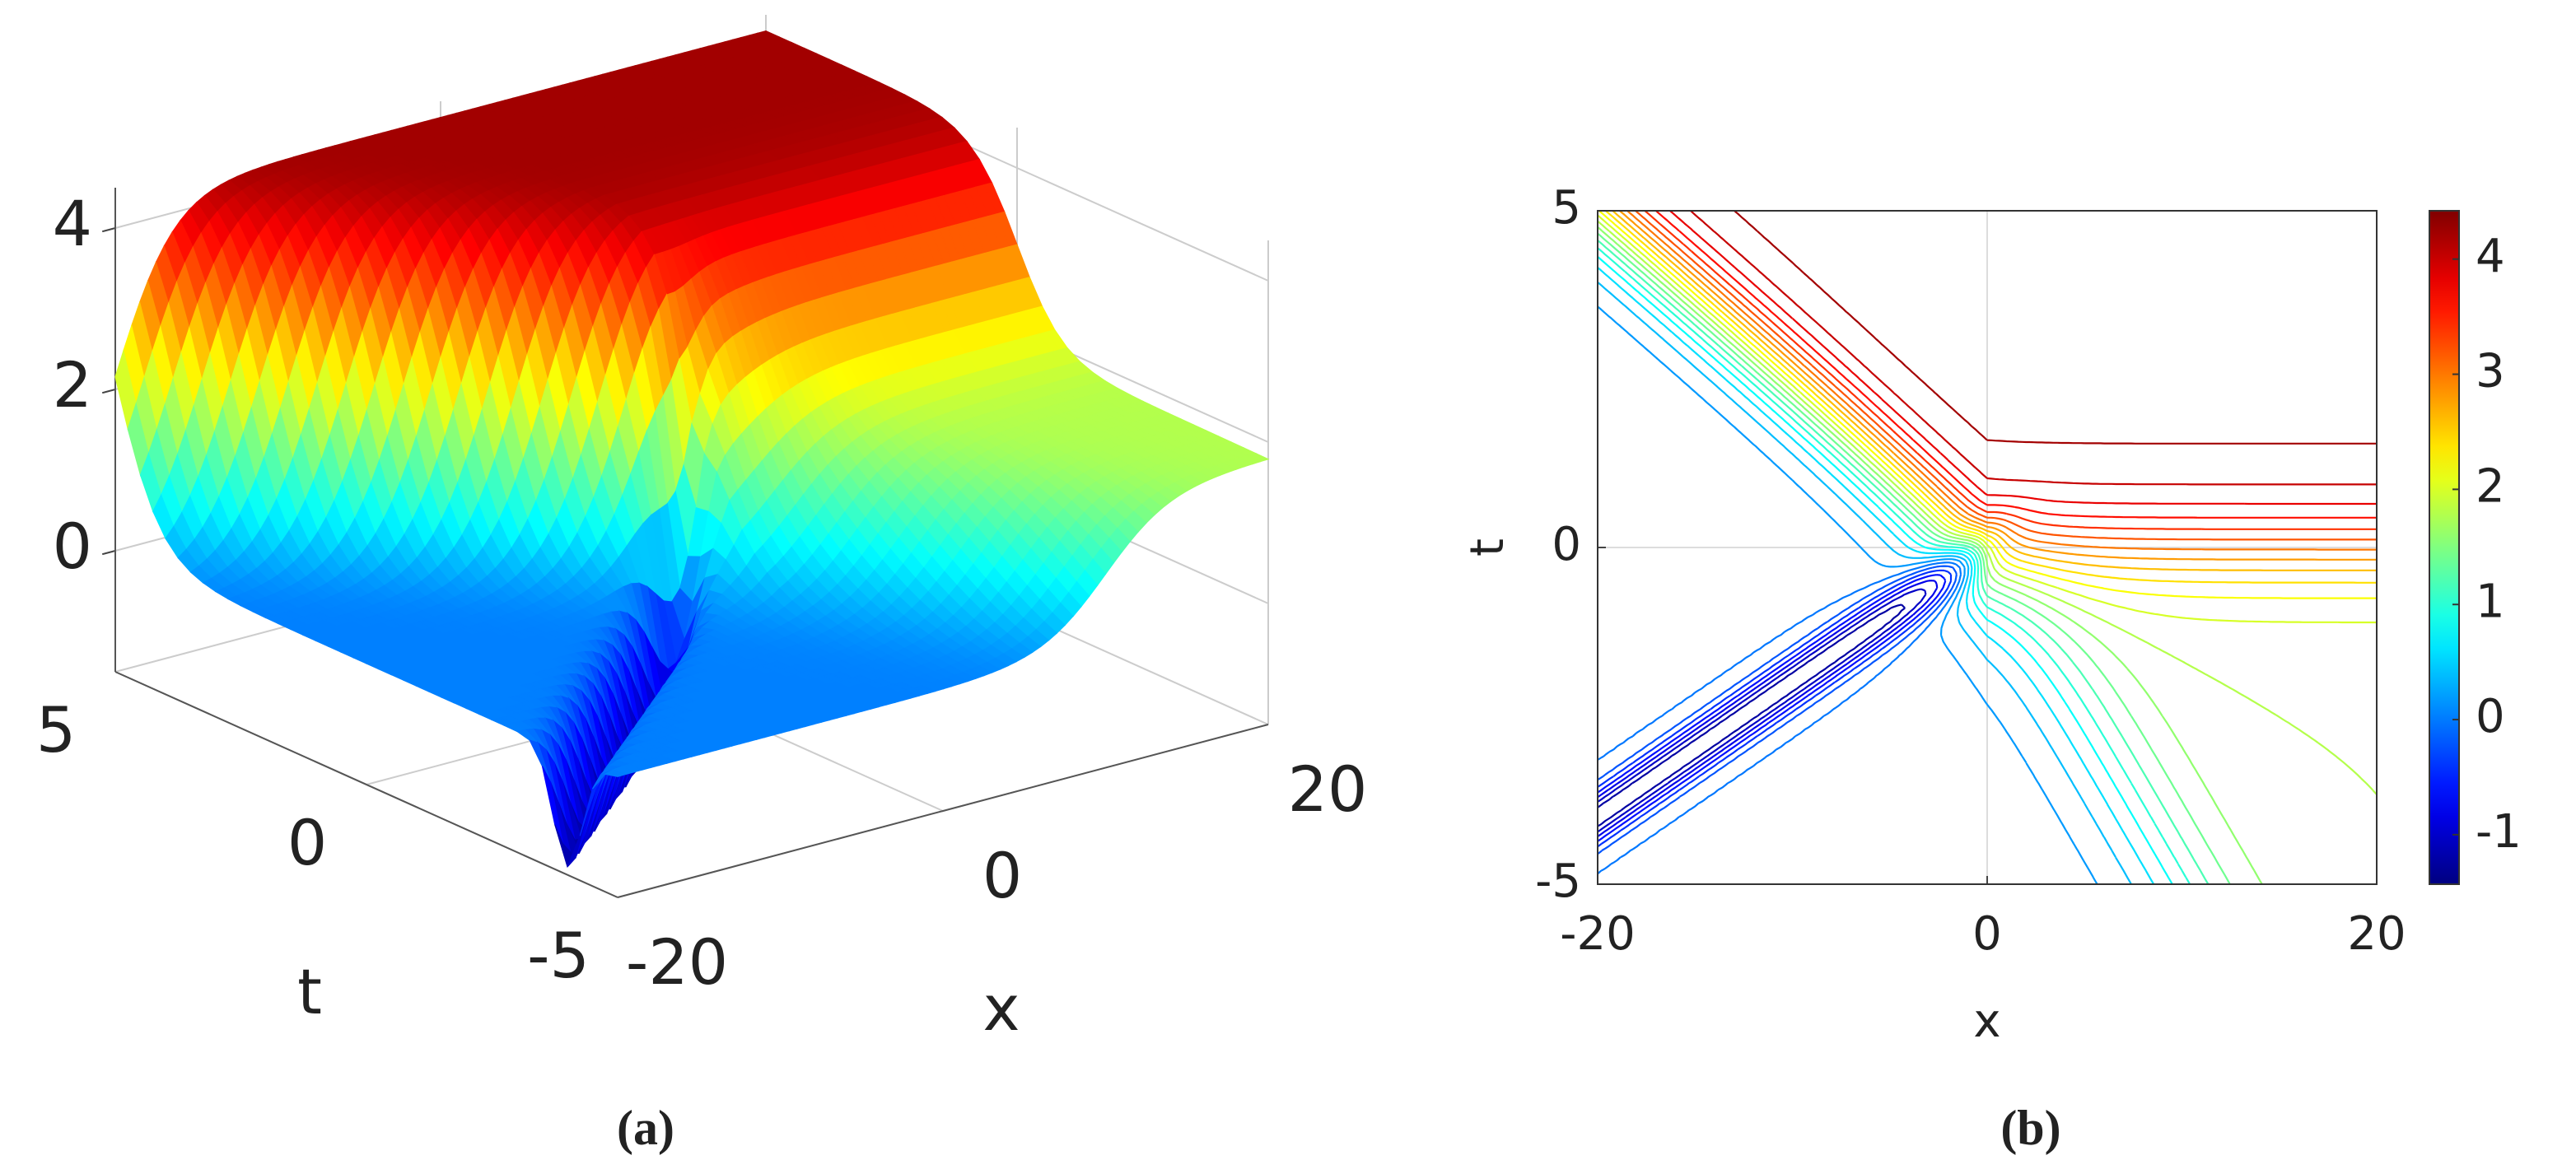  What do you see at coordinates (2490, 601) in the screenshot?
I see `colorbar-tick-label: 1` at bounding box center [2490, 601].